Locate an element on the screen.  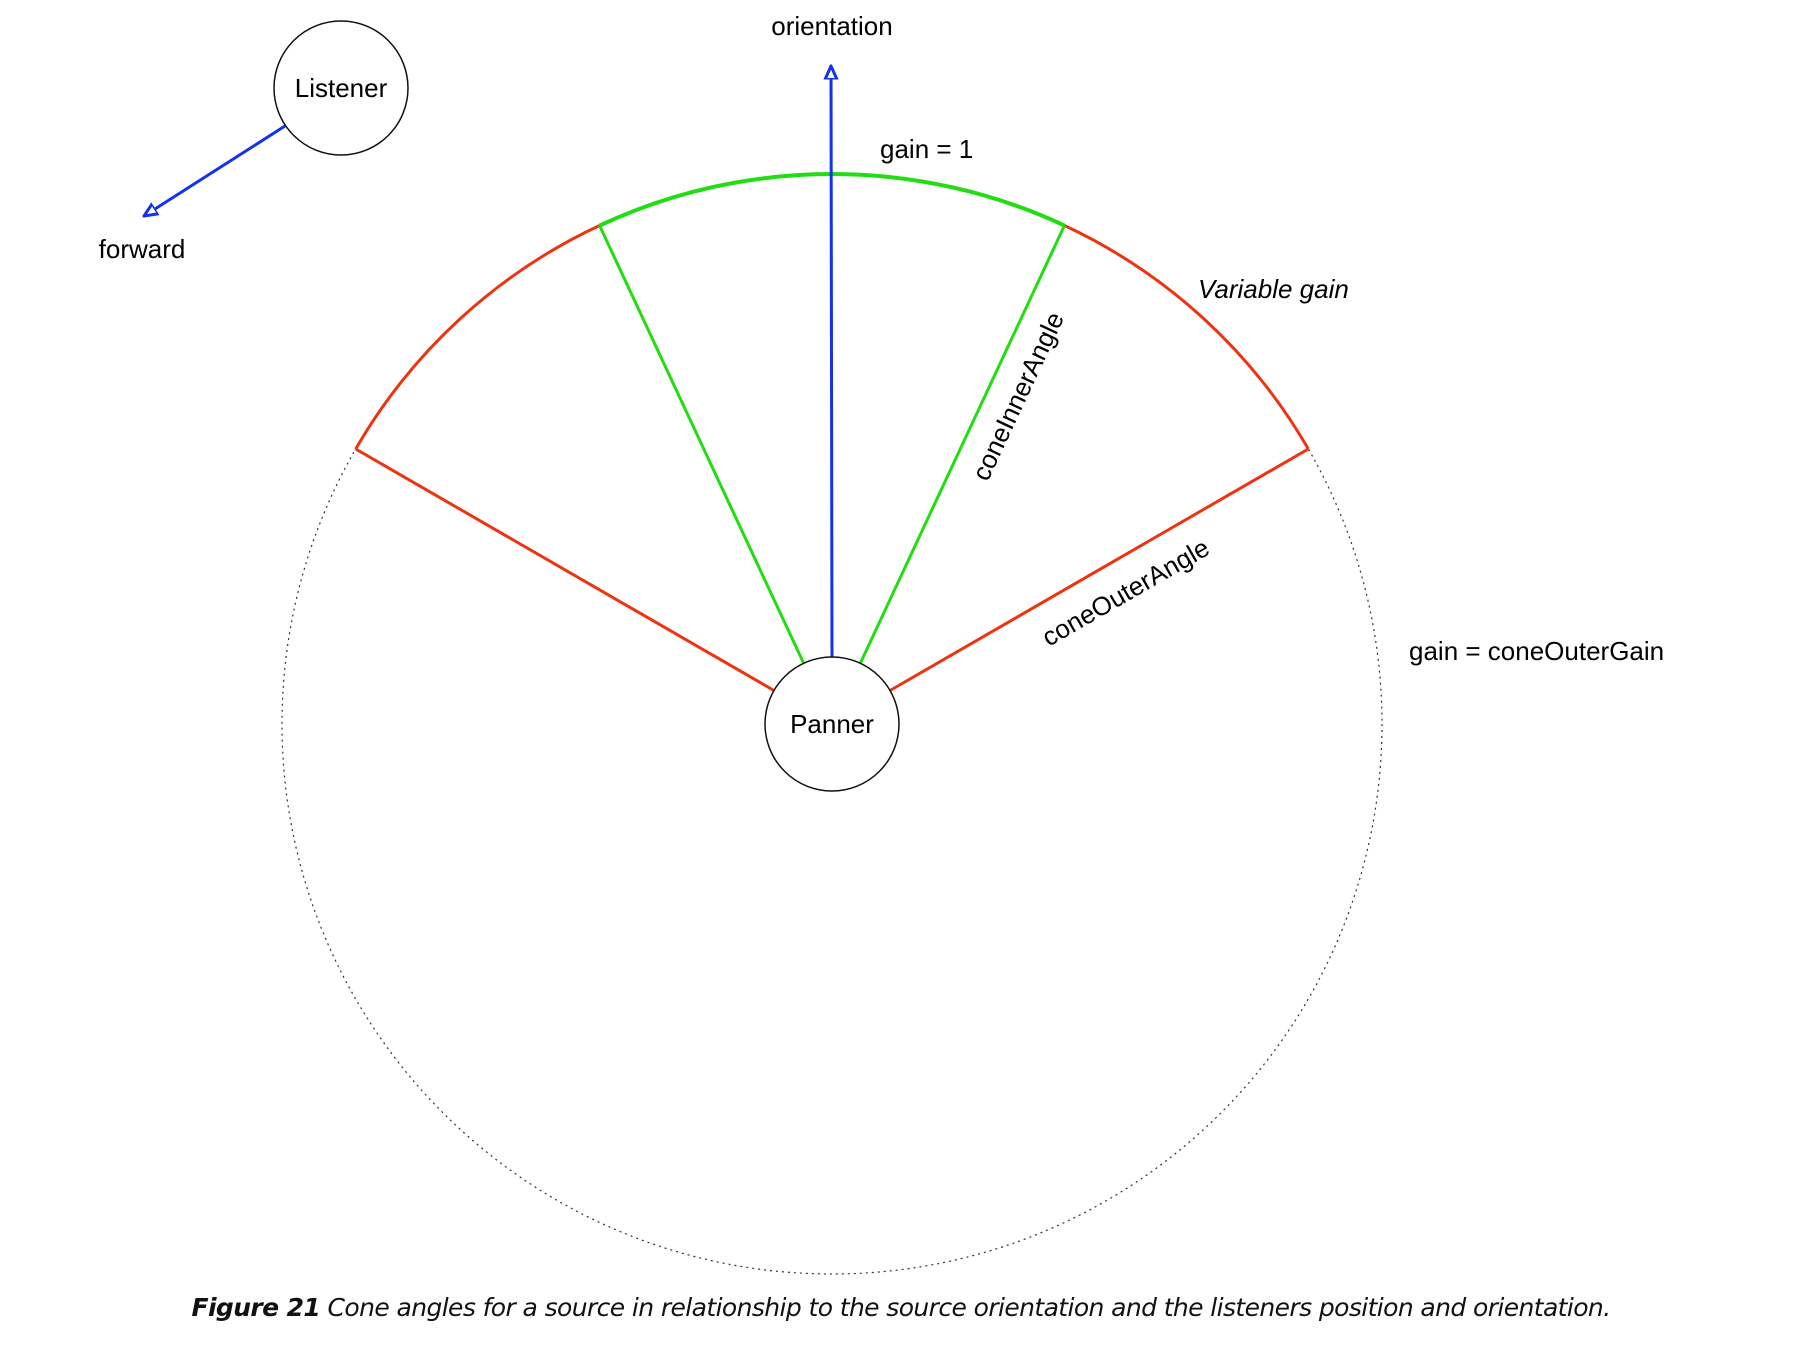
cone-outer-angle-label: coneOuterAngle is located at coordinates (1126, 592).